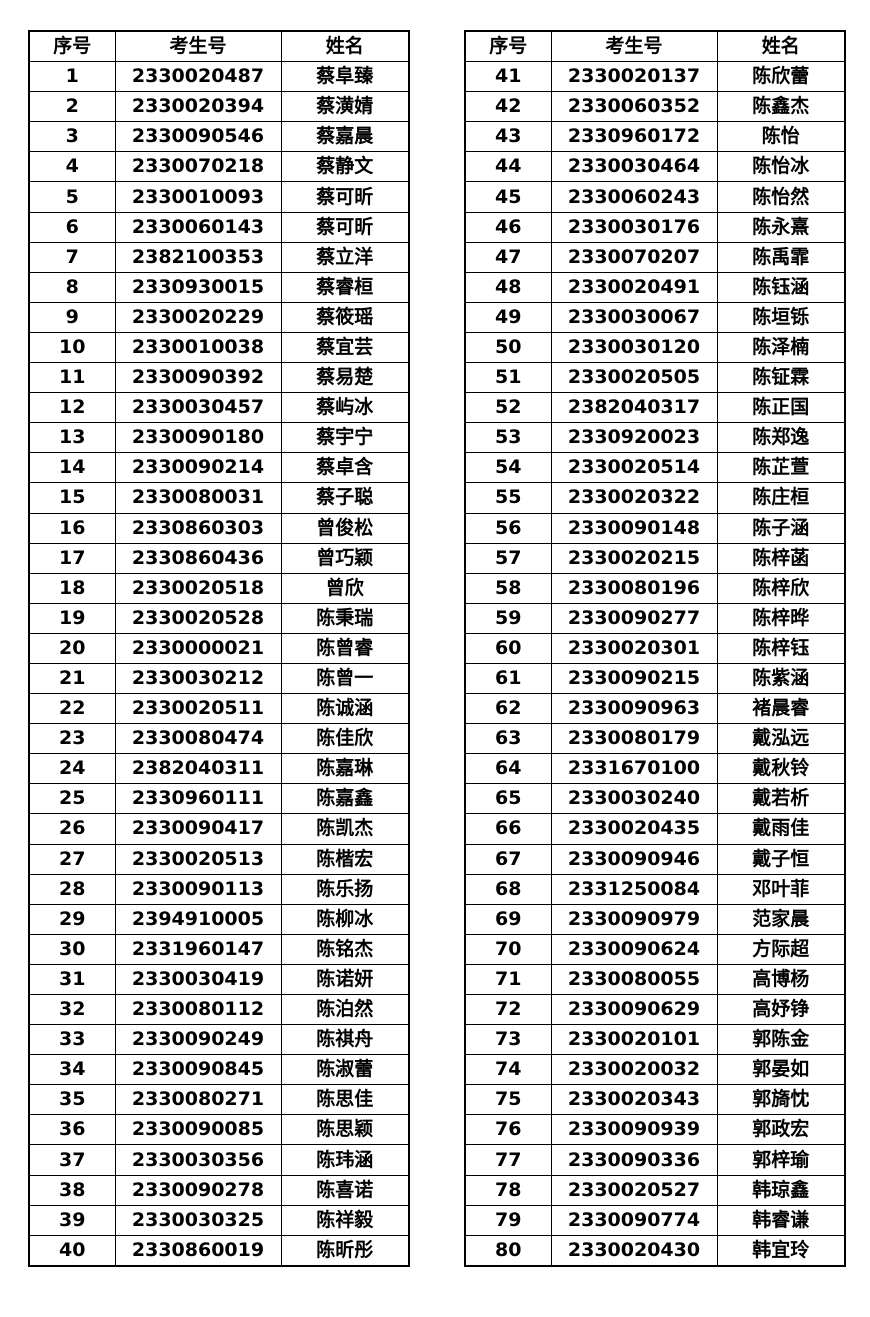 The height and width of the screenshot is (1317, 870). Describe the element at coordinates (655, 709) in the screenshot. I see `table-row: 62 2330090963 褚晨睿` at that location.